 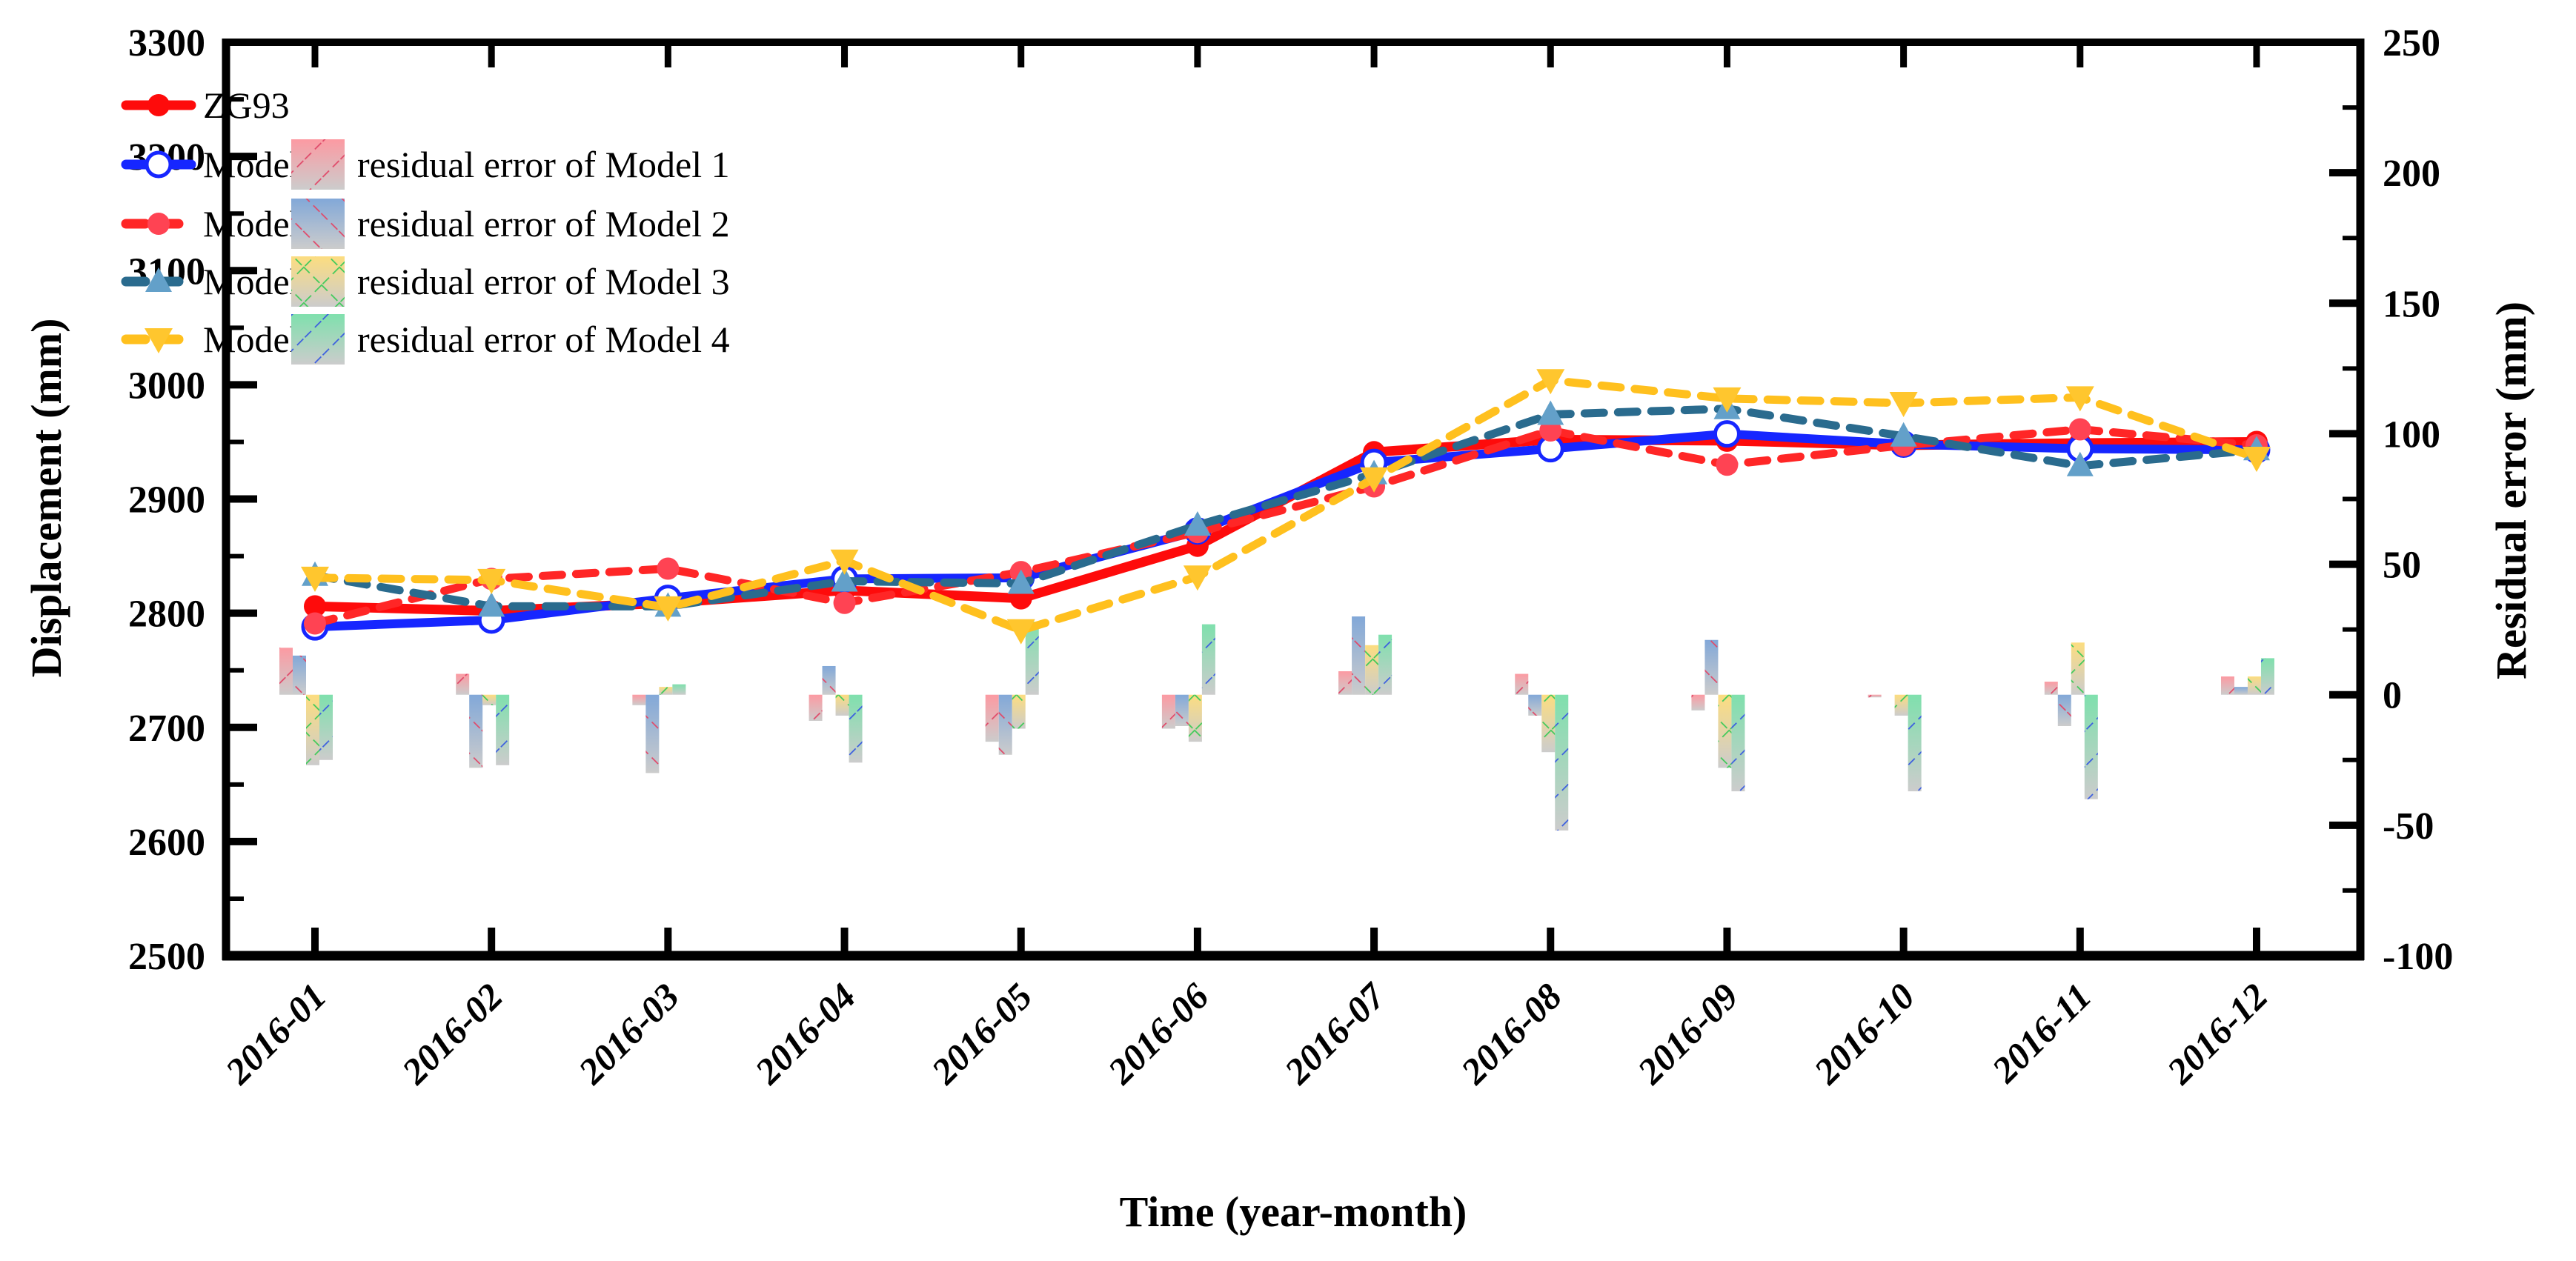 I want to click on y-left-tick-label: 2900, so click(x=166, y=501).